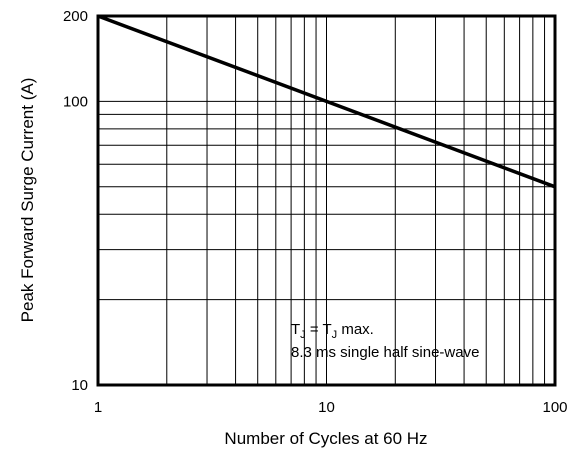 Image resolution: width=575 pixels, height=450 pixels. What do you see at coordinates (319, 329) in the screenshot?
I see `annotation-equals-t: = T` at bounding box center [319, 329].